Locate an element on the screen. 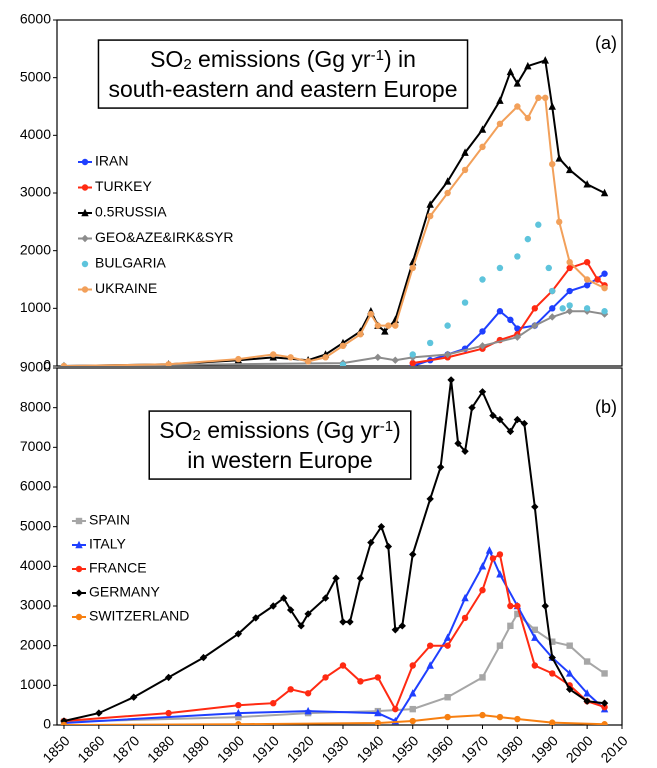  x-tick-label: 2010 is located at coordinates (613, 748).